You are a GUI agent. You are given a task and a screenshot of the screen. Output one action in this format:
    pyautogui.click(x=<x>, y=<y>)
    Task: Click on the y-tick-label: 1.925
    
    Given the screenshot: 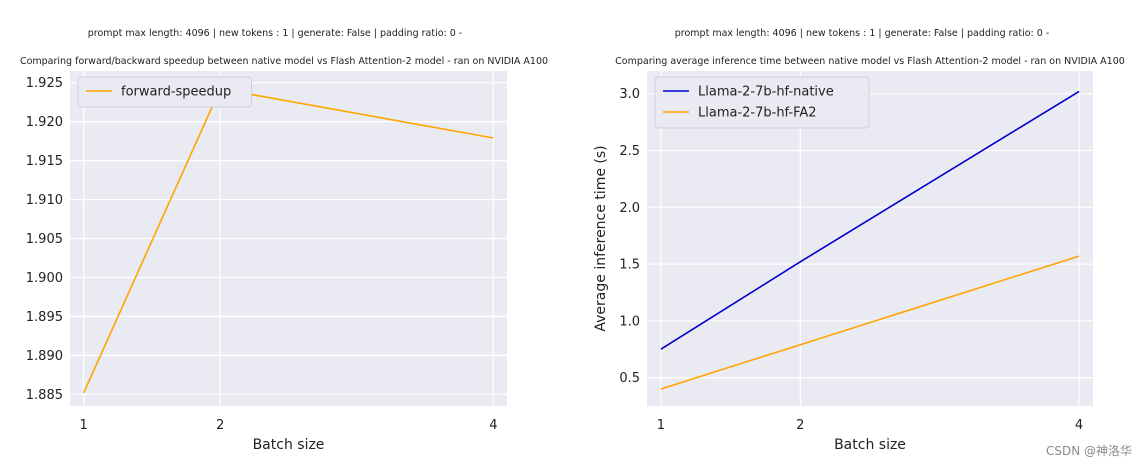 What is the action you would take?
    pyautogui.click(x=44, y=83)
    